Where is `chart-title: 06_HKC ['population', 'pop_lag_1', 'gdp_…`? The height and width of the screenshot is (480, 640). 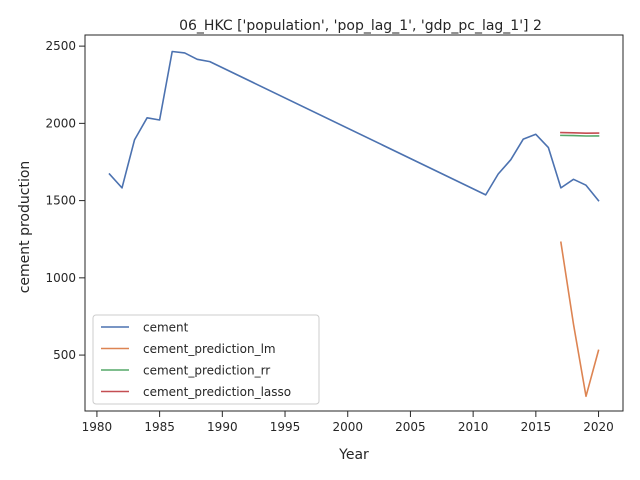
chart-title: 06_HKC ['population', 'pop_lag_1', 'gdp_… is located at coordinates (360, 26).